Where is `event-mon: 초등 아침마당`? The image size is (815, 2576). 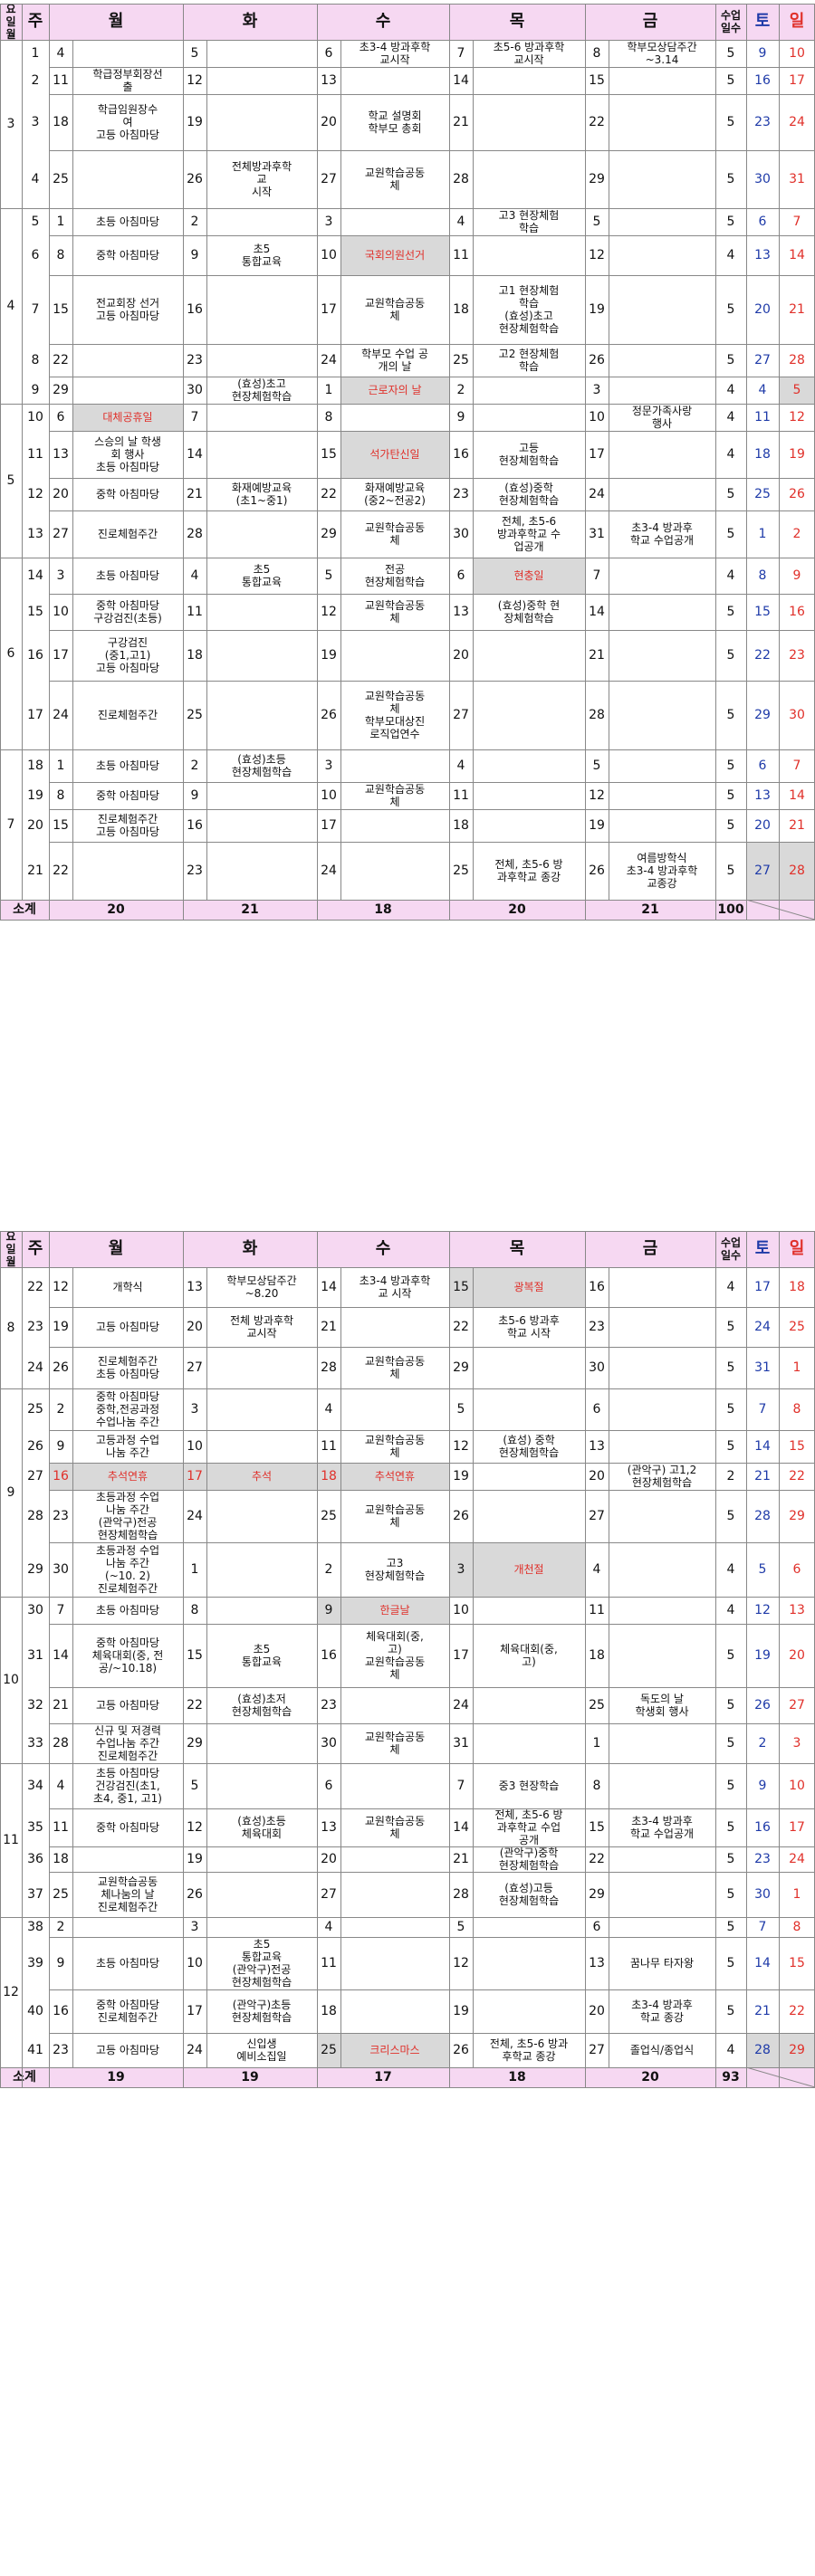
event-mon: 초등 아침마당 is located at coordinates (128, 1611).